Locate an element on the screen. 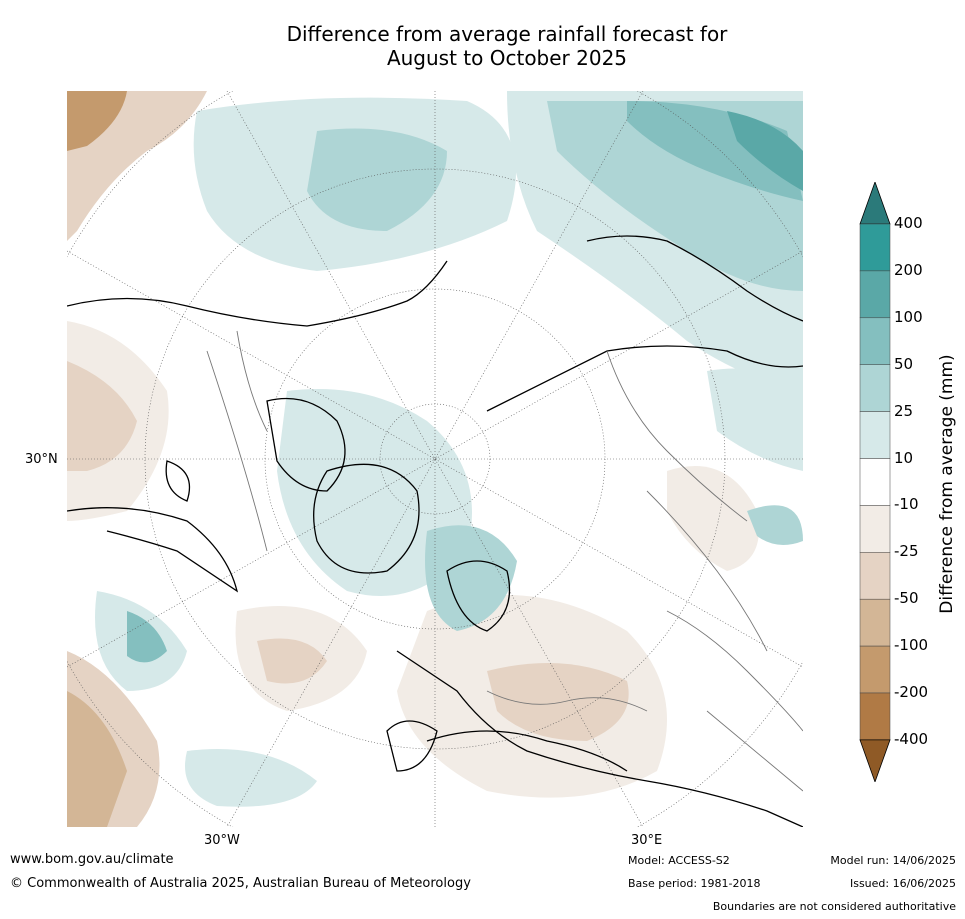  coast-greenland is located at coordinates (366, 518).